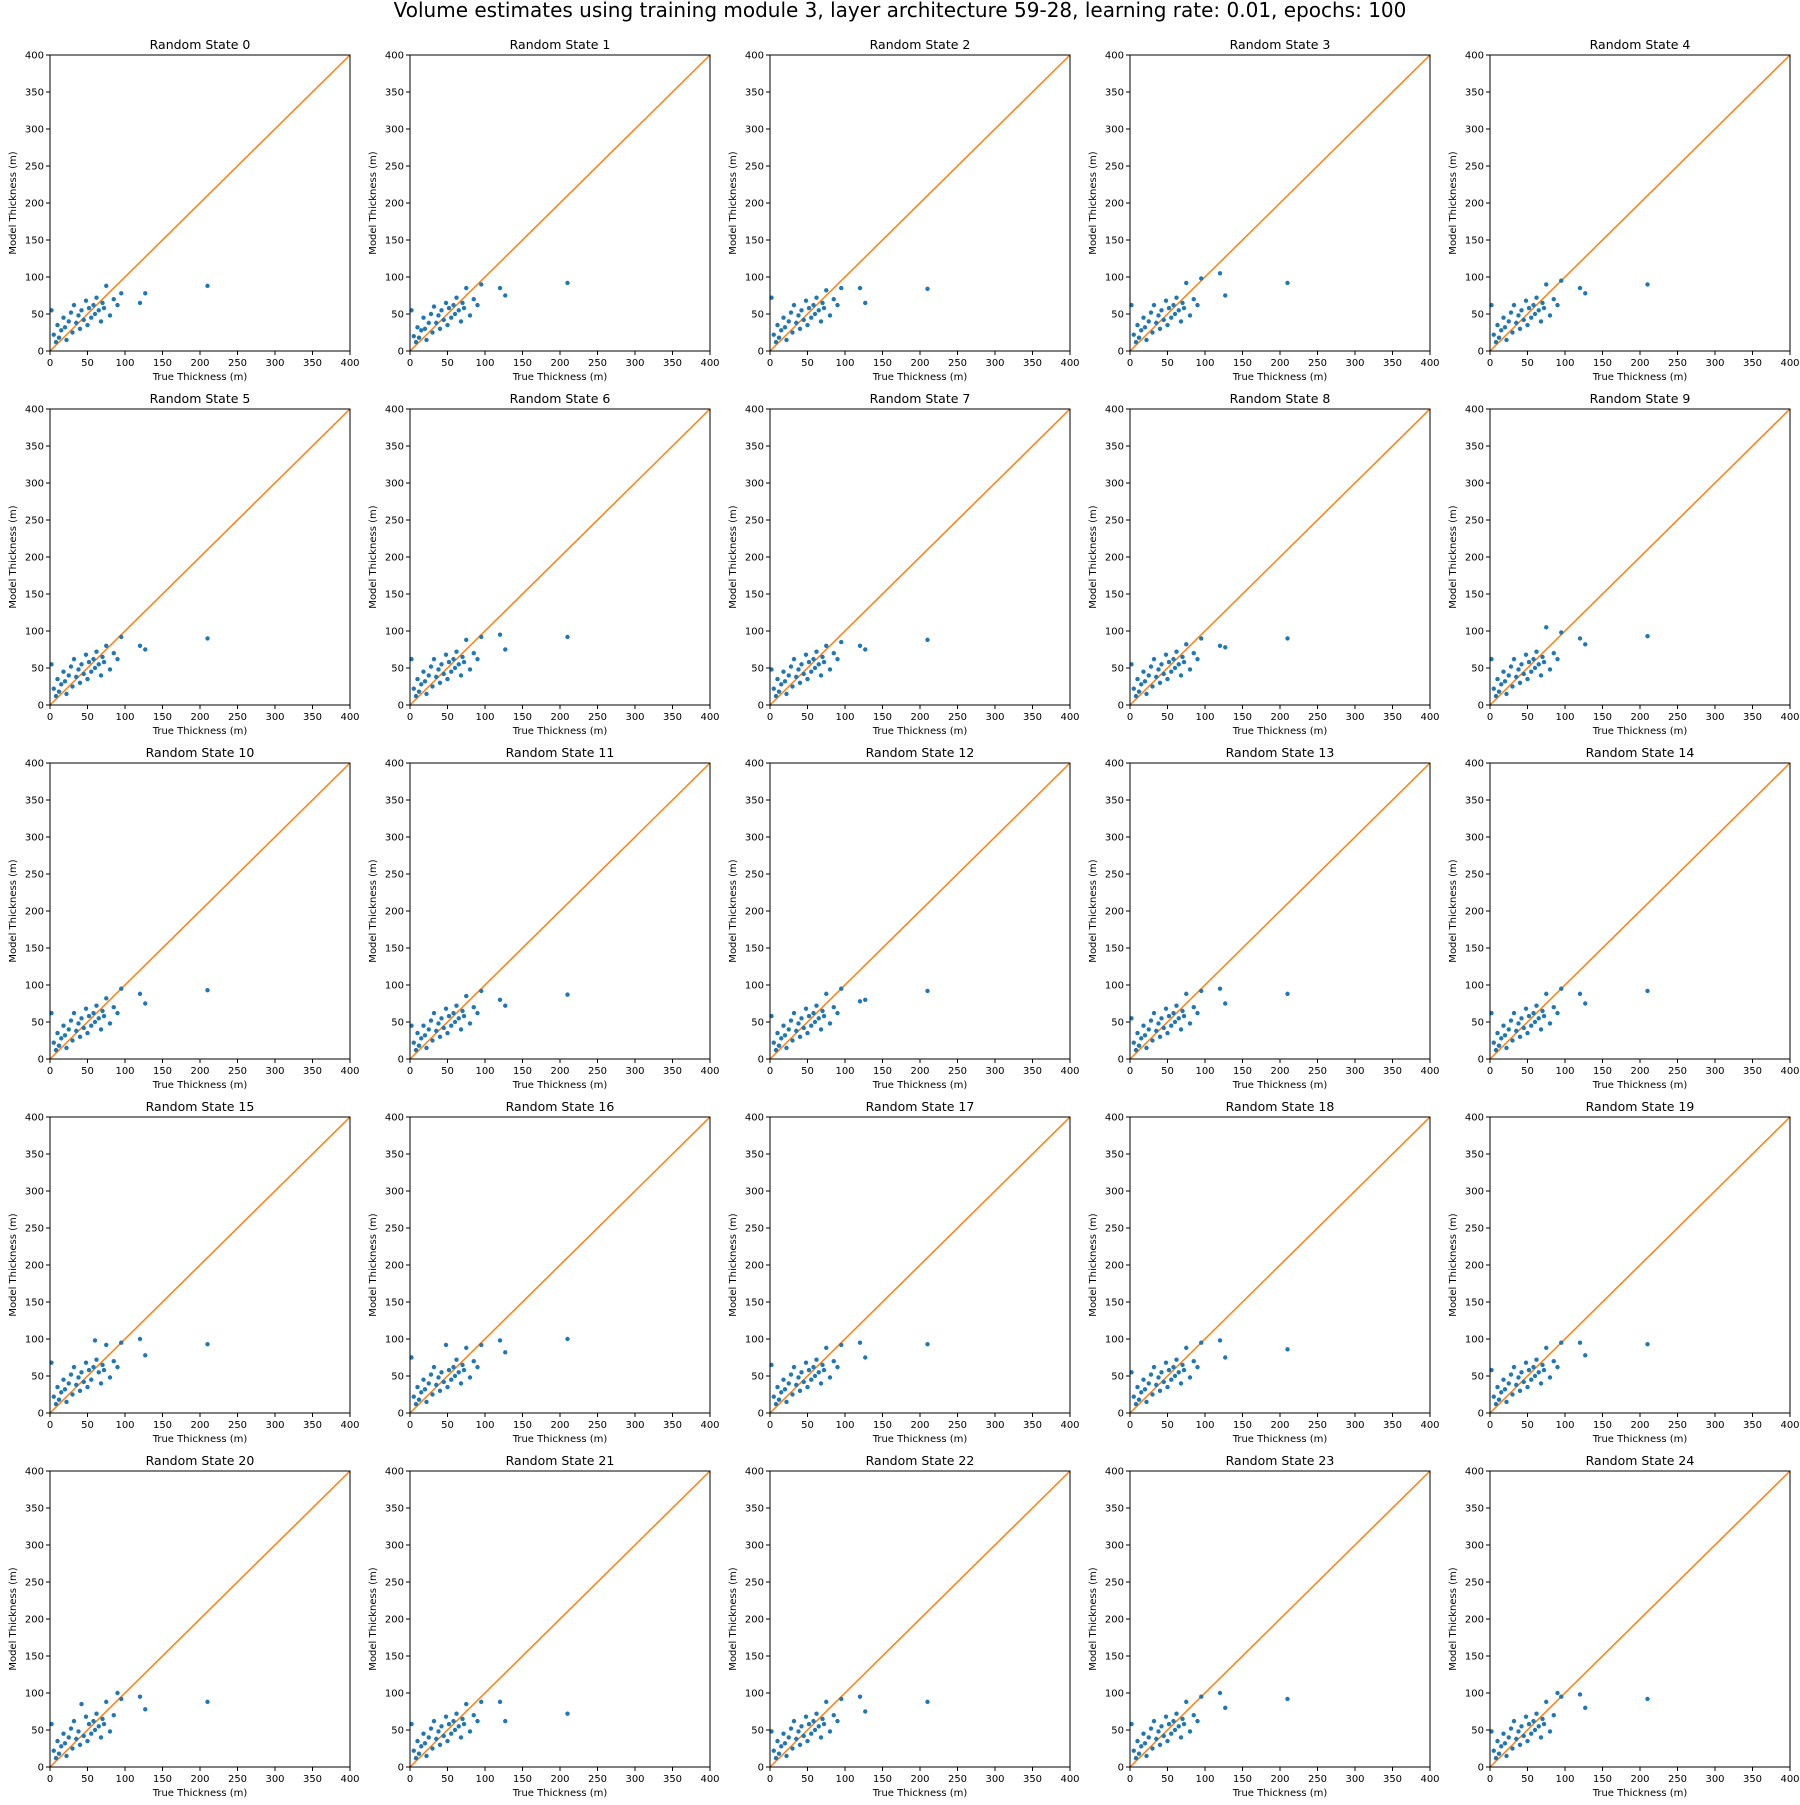 The width and height of the screenshot is (1800, 1805). What do you see at coordinates (50, 1779) in the screenshot?
I see `x-tick-label: 0` at bounding box center [50, 1779].